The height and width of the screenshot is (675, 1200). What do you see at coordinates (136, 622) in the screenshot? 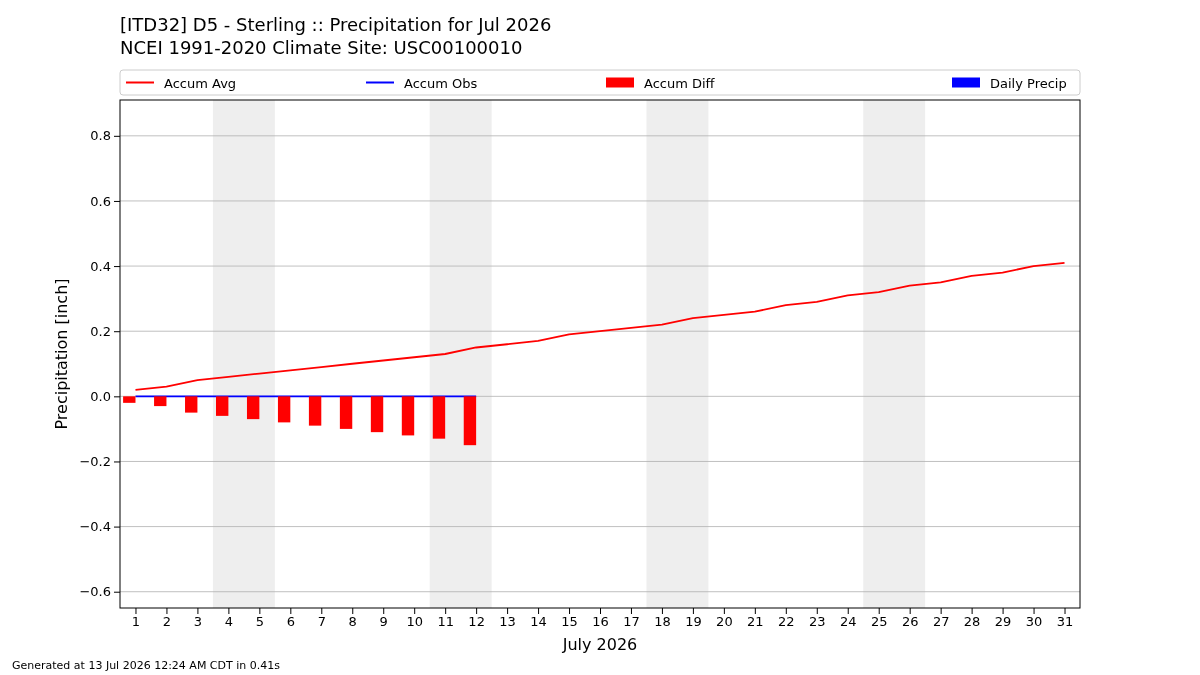
I see `x-tick-label: 1` at bounding box center [136, 622].